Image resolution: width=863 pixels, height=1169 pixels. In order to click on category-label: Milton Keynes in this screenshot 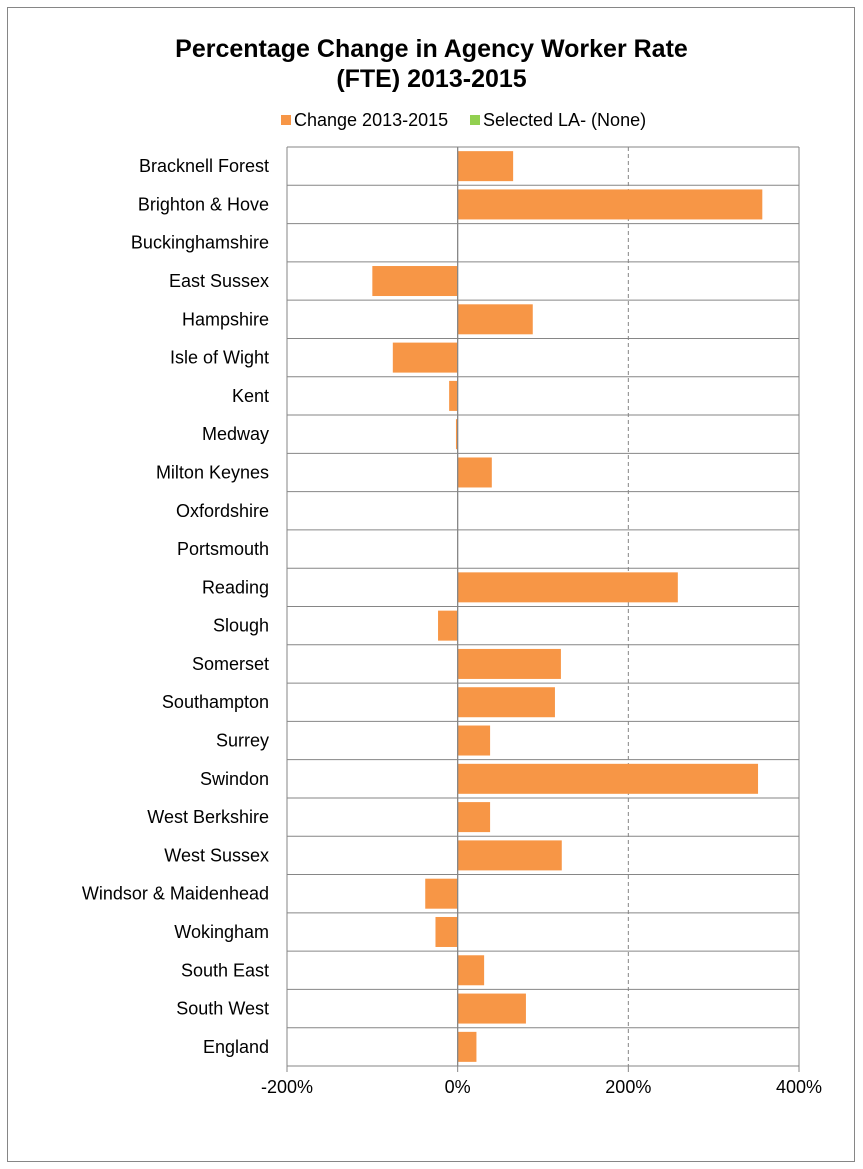, I will do `click(212, 472)`.